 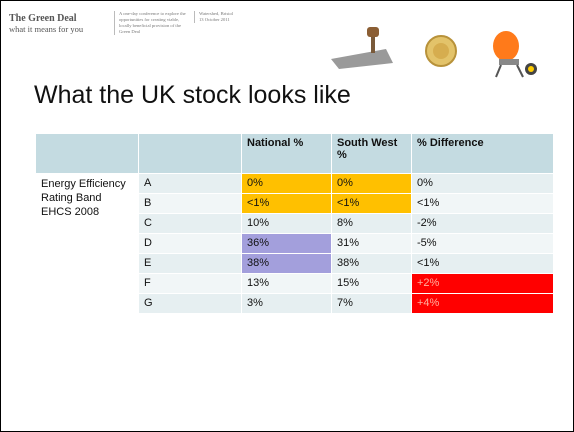 I want to click on cell: 15%, so click(x=371, y=283).